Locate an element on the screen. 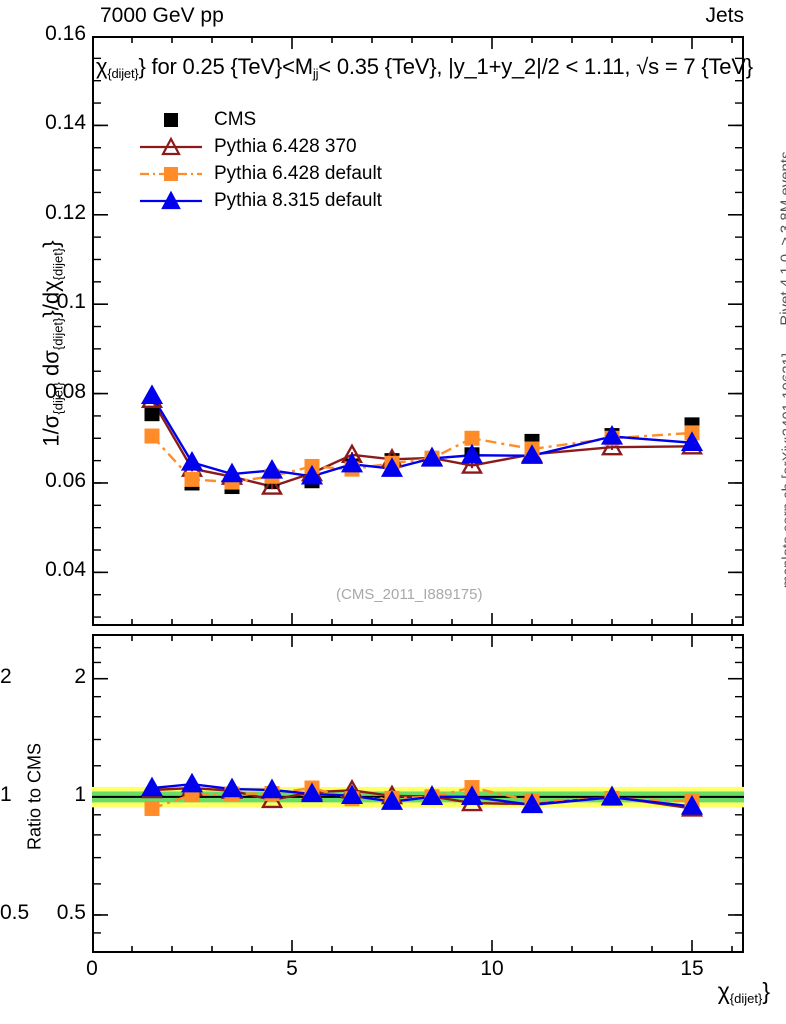 This screenshot has width=786, height=1024. legend-key-pythia8-default is located at coordinates (171, 201).